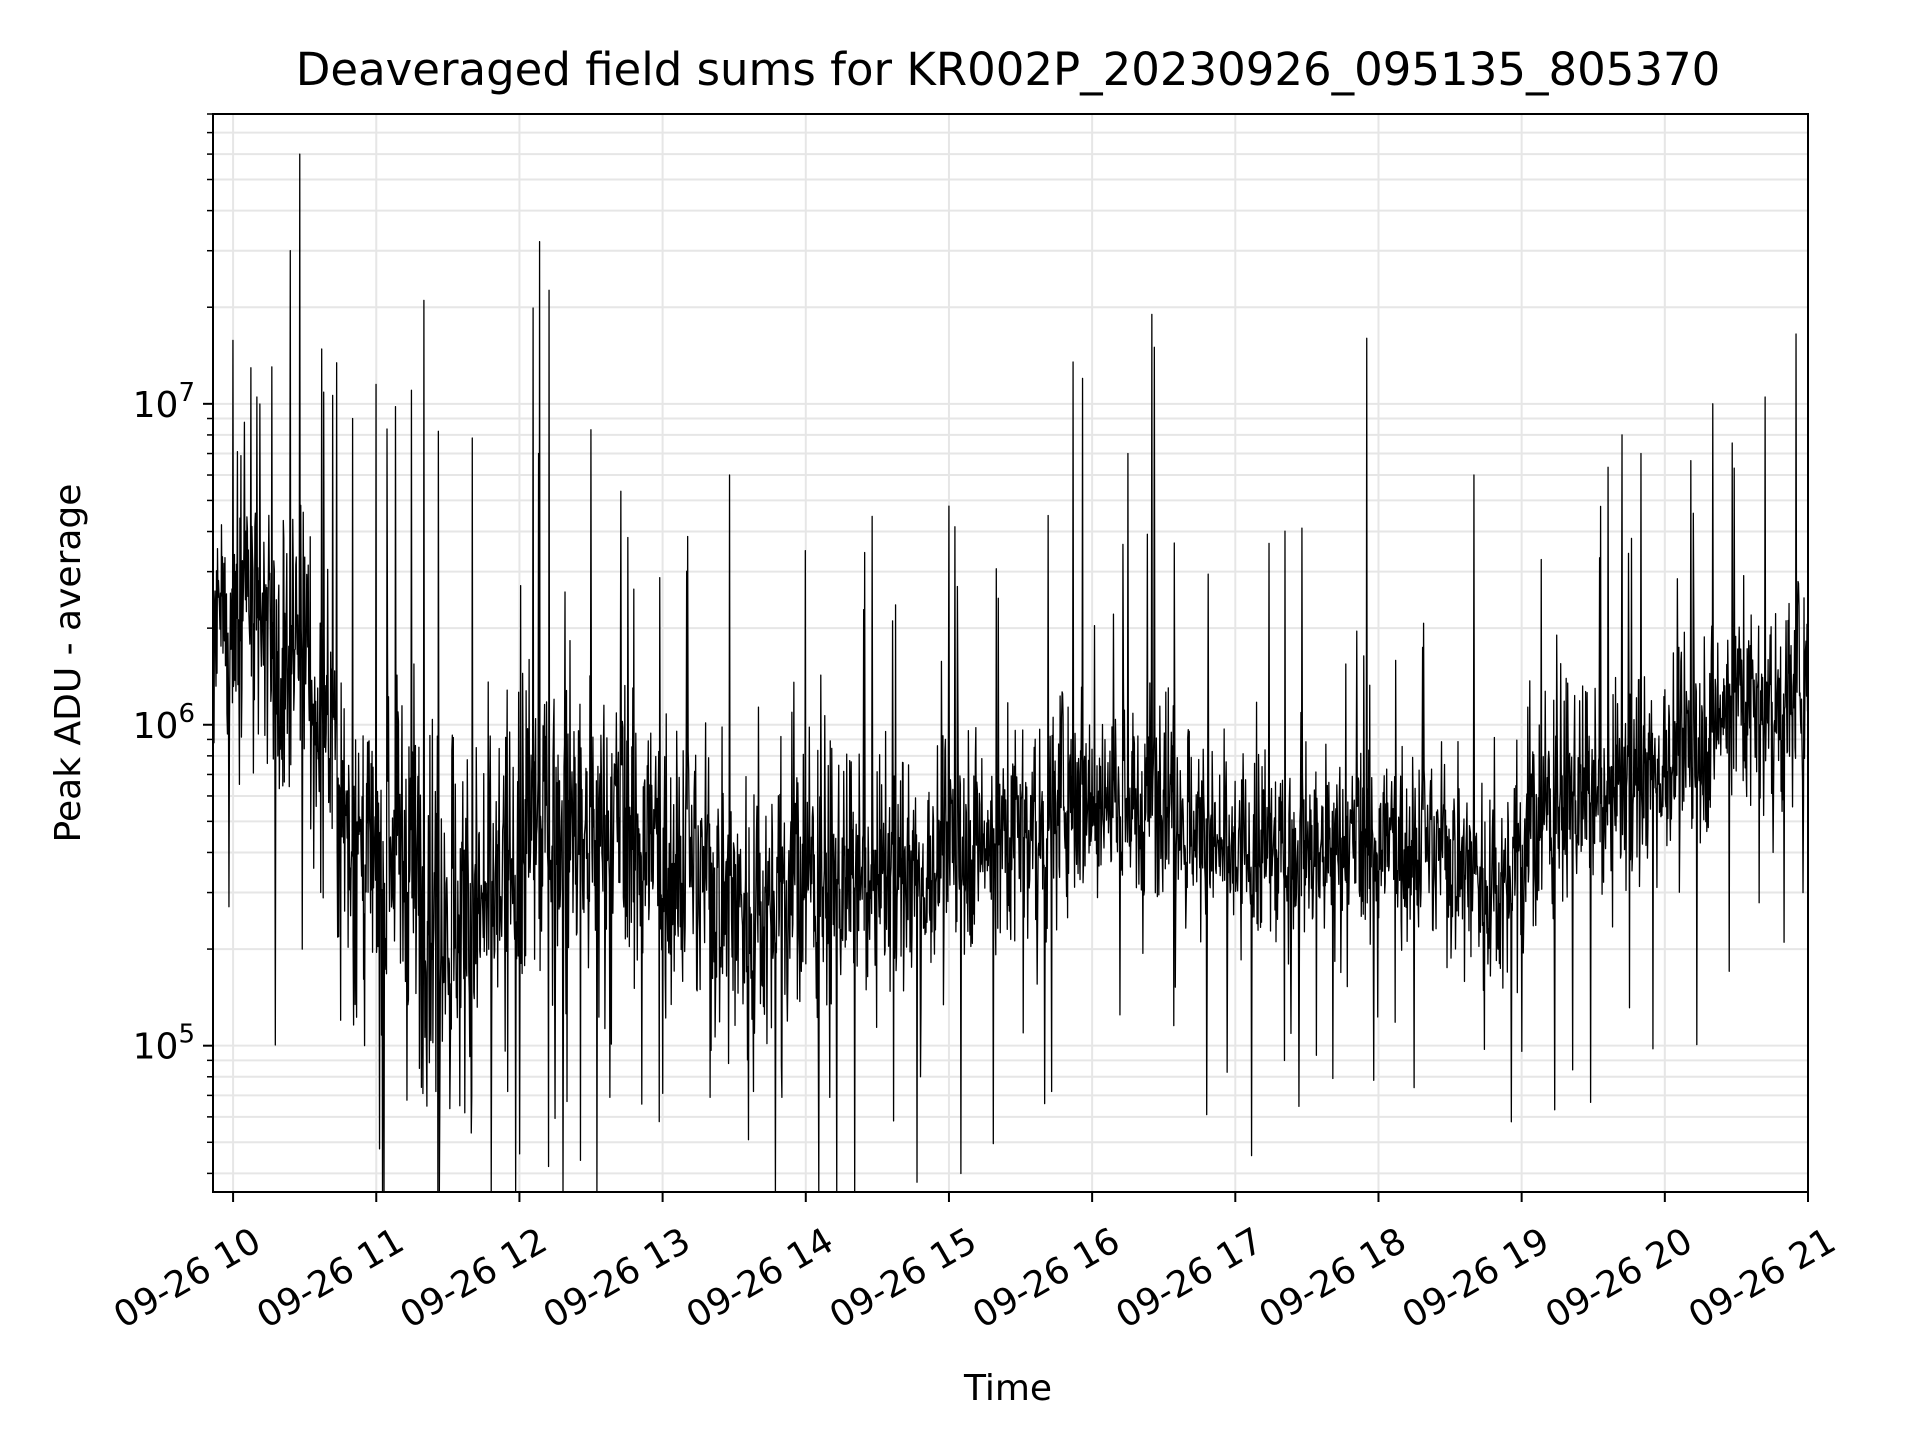  What do you see at coordinates (1007, 1388) in the screenshot?
I see `x-axis-label: Time` at bounding box center [1007, 1388].